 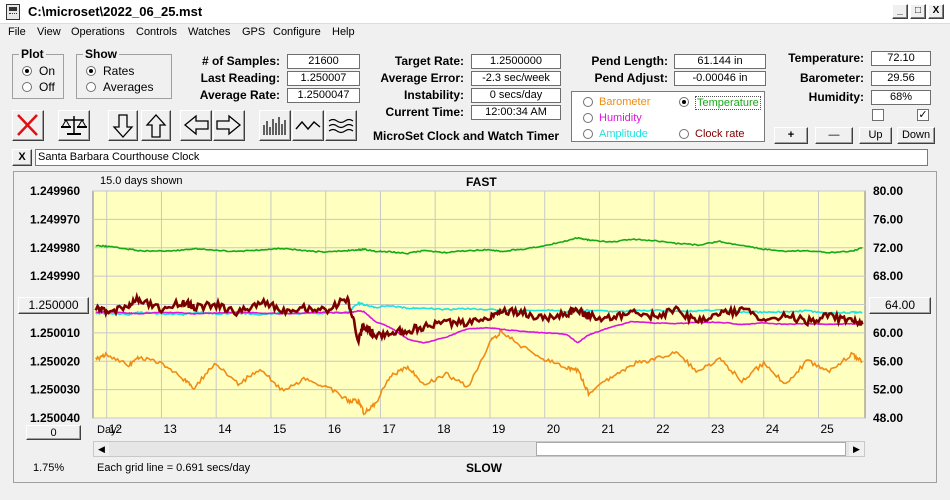 I want to click on rate-axis-tick: 1.250030, so click(x=55, y=390).